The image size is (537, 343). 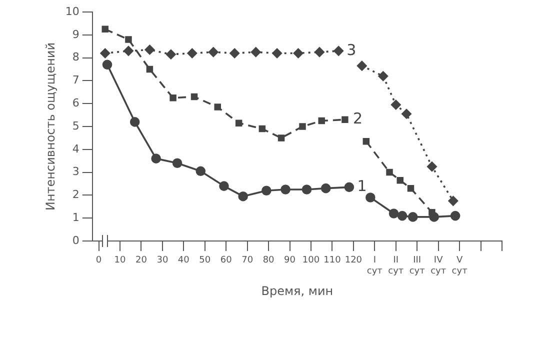 What do you see at coordinates (396, 266) in the screenshot?
I see `x-tick-label: II сут` at bounding box center [396, 266].